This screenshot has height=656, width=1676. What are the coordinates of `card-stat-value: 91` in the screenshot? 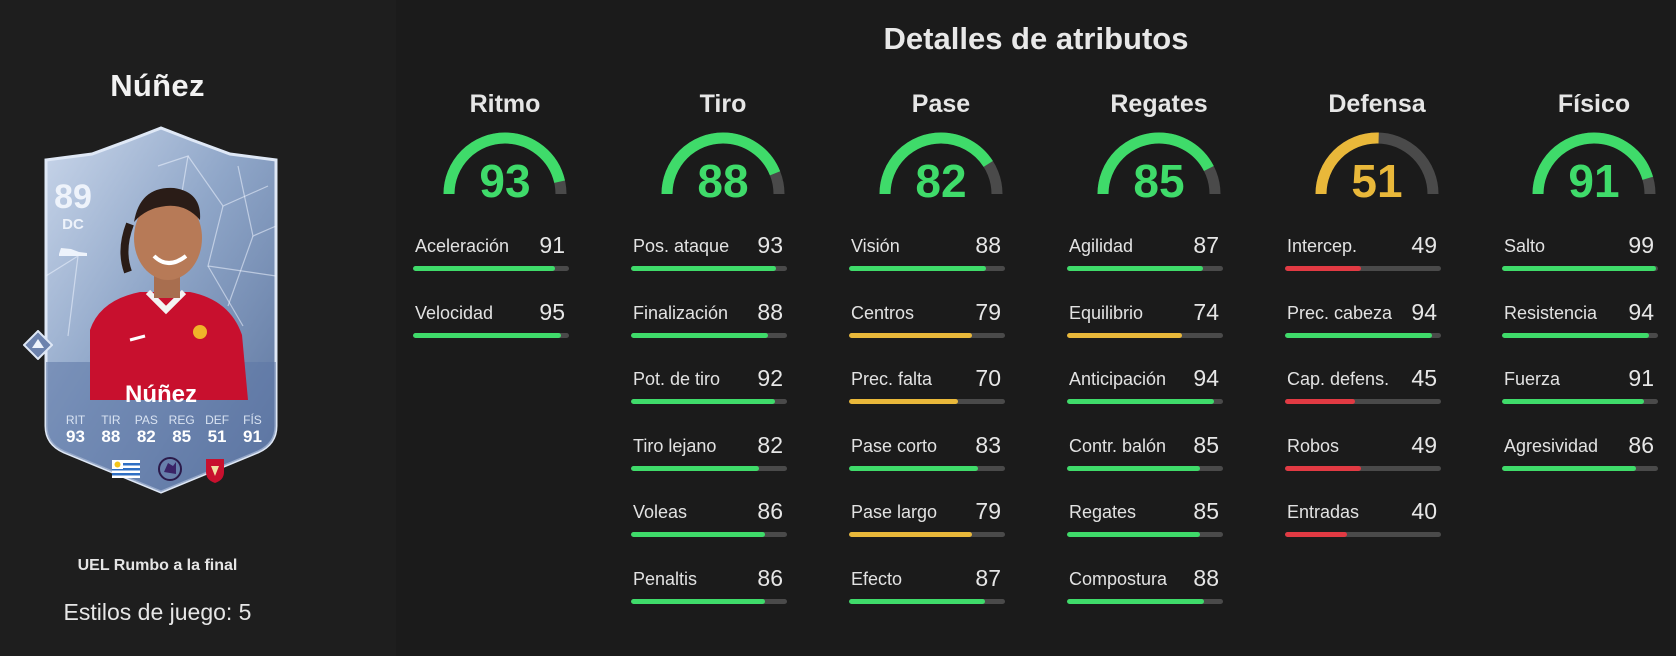 It's located at (252, 436).